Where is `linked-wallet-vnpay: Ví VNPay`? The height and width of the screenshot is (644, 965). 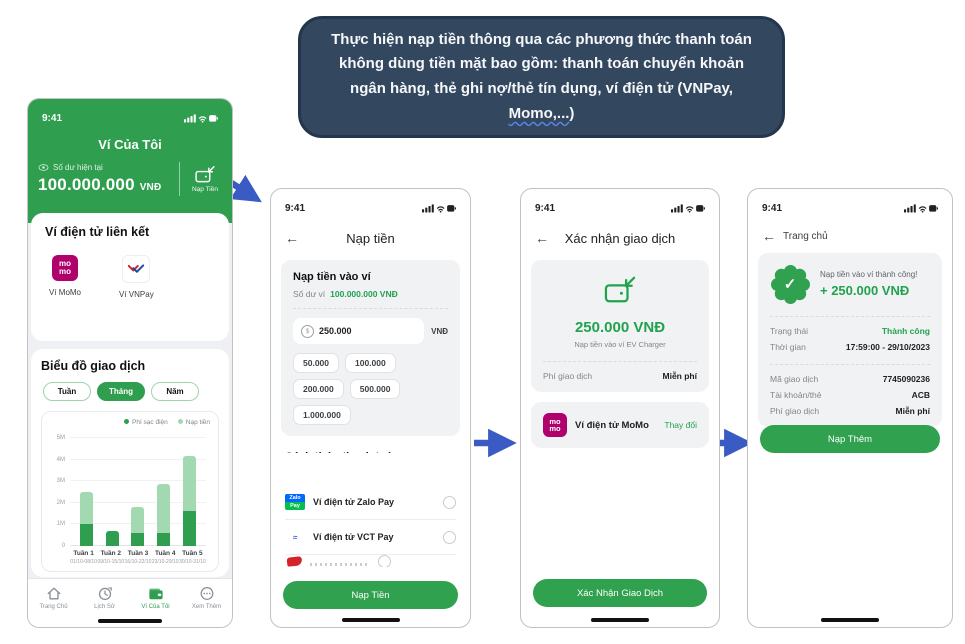 linked-wallet-vnpay: Ví VNPay is located at coordinates (136, 277).